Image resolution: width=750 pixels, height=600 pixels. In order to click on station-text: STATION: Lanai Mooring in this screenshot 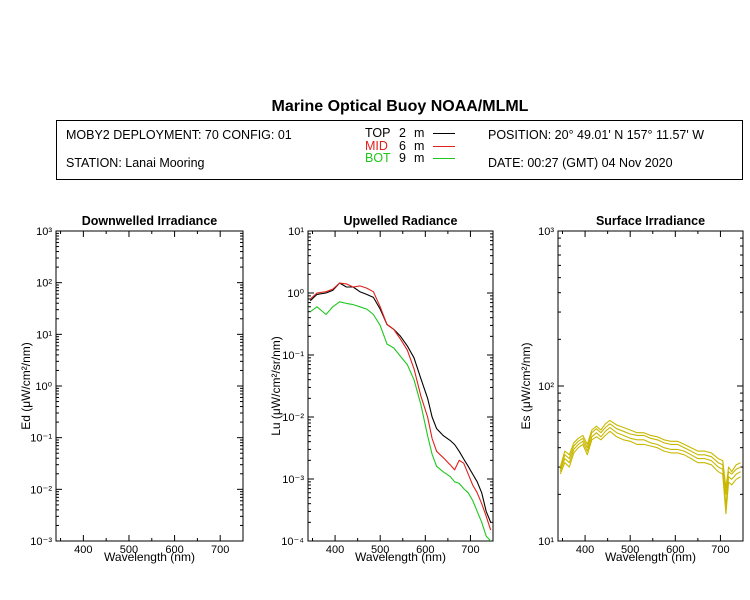, I will do `click(135, 163)`.